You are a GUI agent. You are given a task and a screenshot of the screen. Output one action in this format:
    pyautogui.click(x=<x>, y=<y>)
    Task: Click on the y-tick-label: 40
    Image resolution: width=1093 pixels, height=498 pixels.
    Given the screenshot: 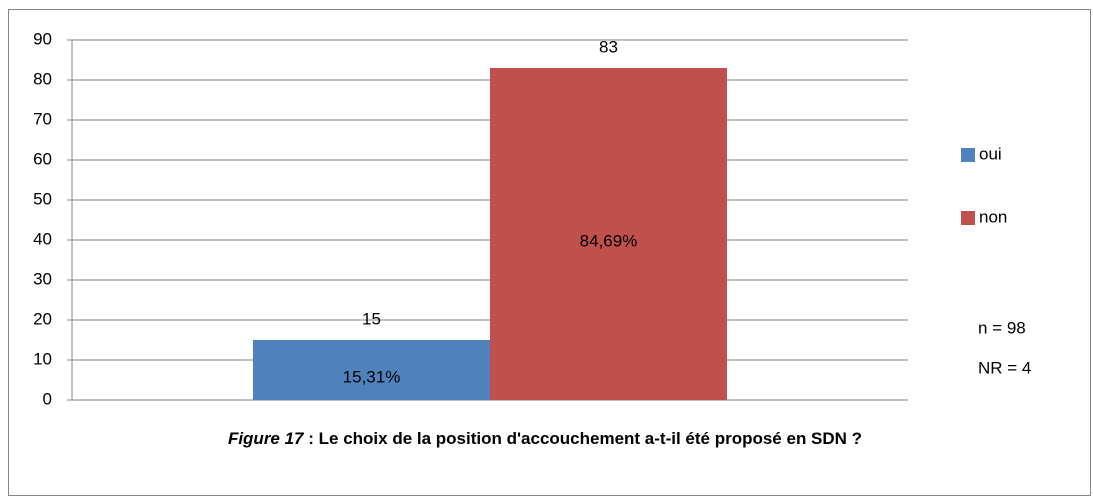 What is the action you would take?
    pyautogui.click(x=42, y=238)
    